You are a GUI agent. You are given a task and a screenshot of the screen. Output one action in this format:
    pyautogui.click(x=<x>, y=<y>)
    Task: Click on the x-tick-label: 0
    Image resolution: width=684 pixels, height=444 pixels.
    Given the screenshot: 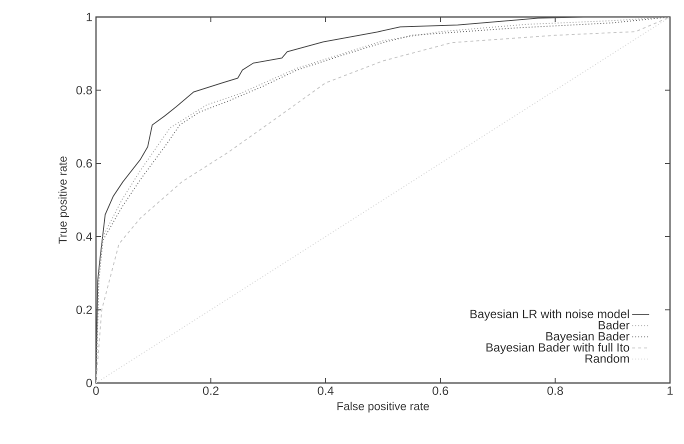 What is the action you would take?
    pyautogui.click(x=96, y=390)
    